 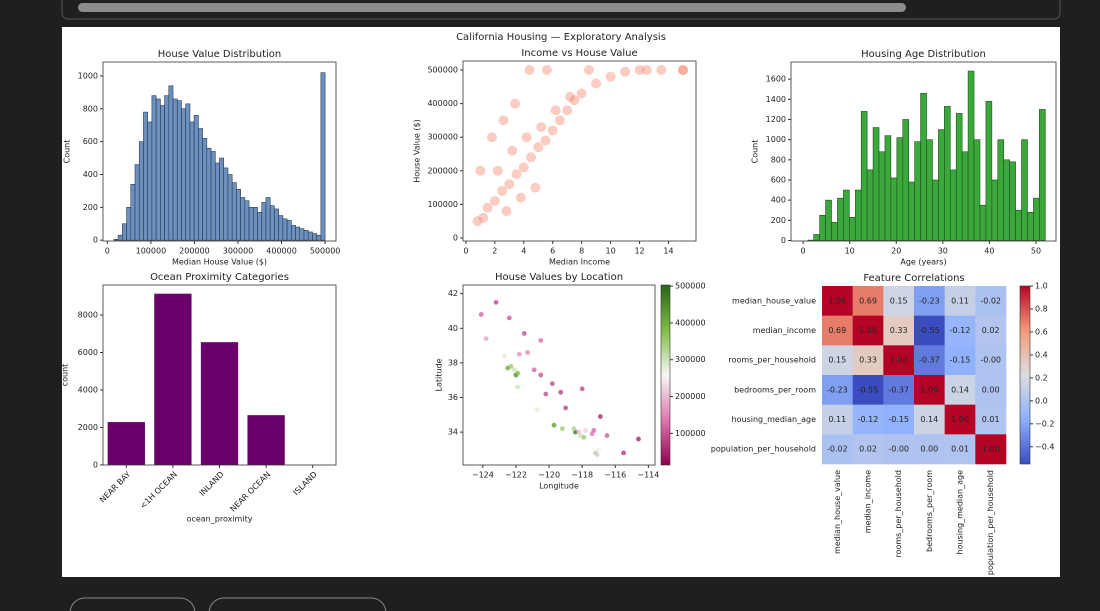 What do you see at coordinates (615, 475) in the screenshot?
I see `x-tick-label: −116` at bounding box center [615, 475].